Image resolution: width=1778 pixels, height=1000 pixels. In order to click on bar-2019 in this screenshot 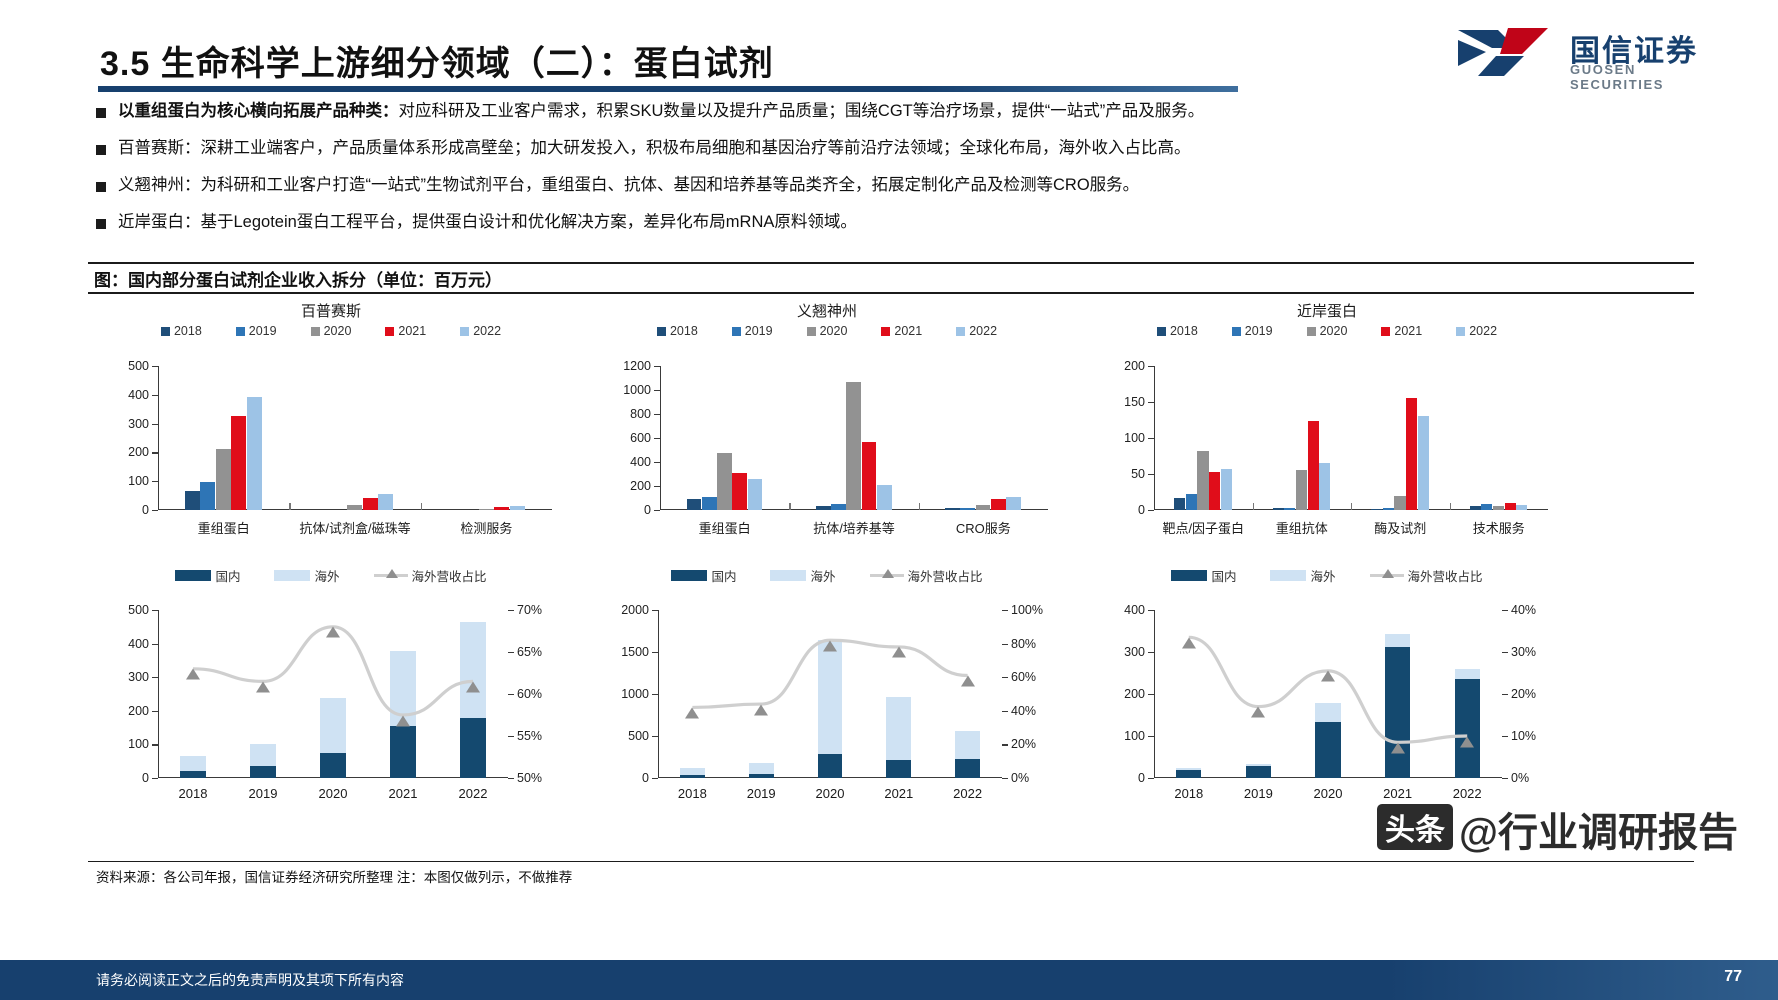, I will do `click(838, 507)`.